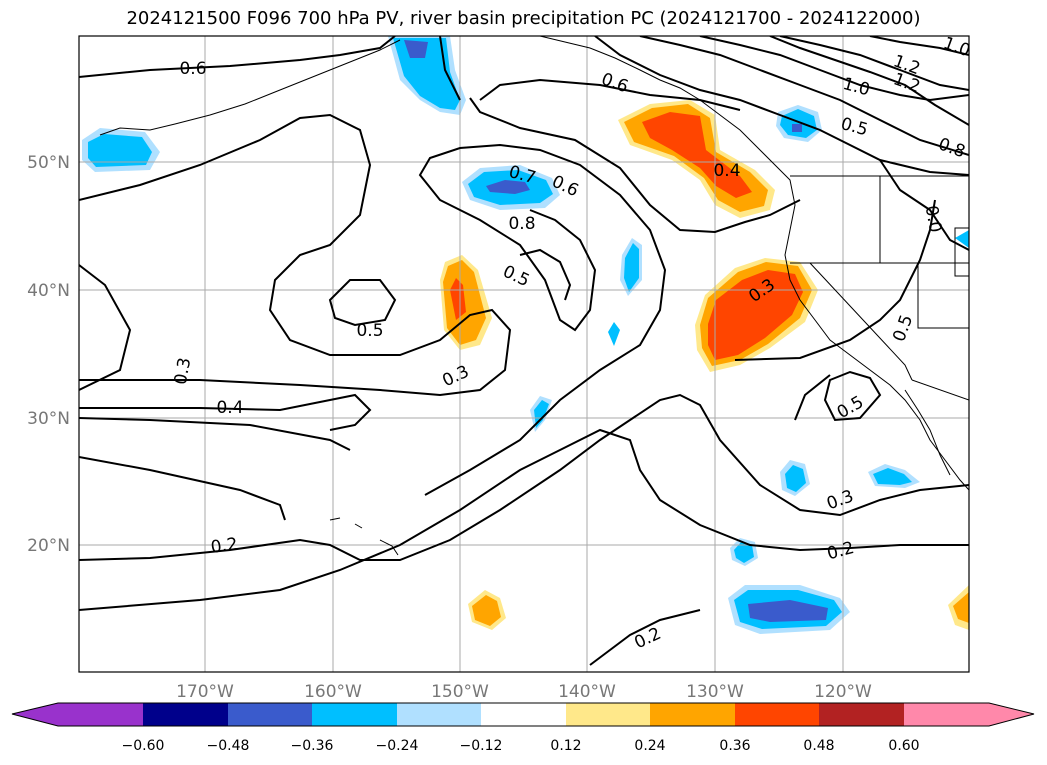 The height and width of the screenshot is (765, 1047). What do you see at coordinates (333, 692) in the screenshot?
I see `lon-tick-label: 160°W` at bounding box center [333, 692].